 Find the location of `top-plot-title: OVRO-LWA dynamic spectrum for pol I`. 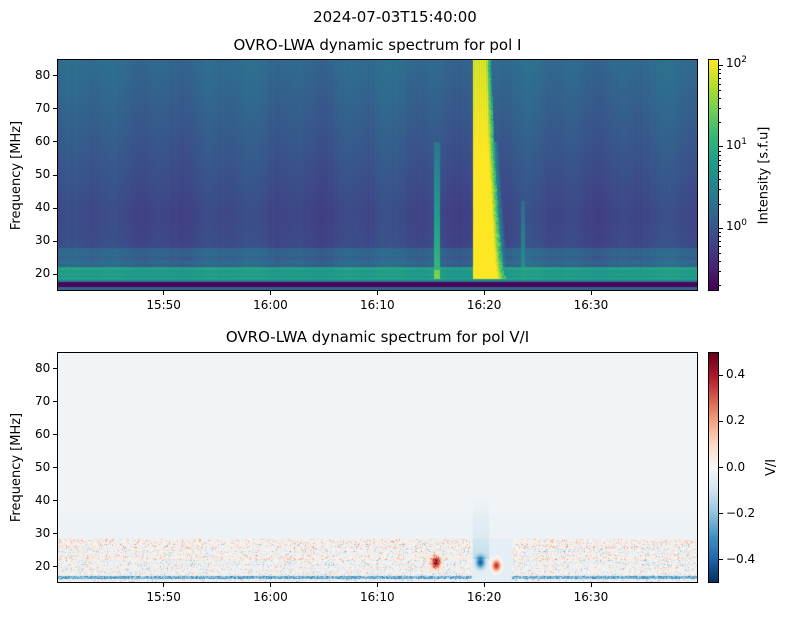

top-plot-title: OVRO-LWA dynamic spectrum for pol I is located at coordinates (377, 45).